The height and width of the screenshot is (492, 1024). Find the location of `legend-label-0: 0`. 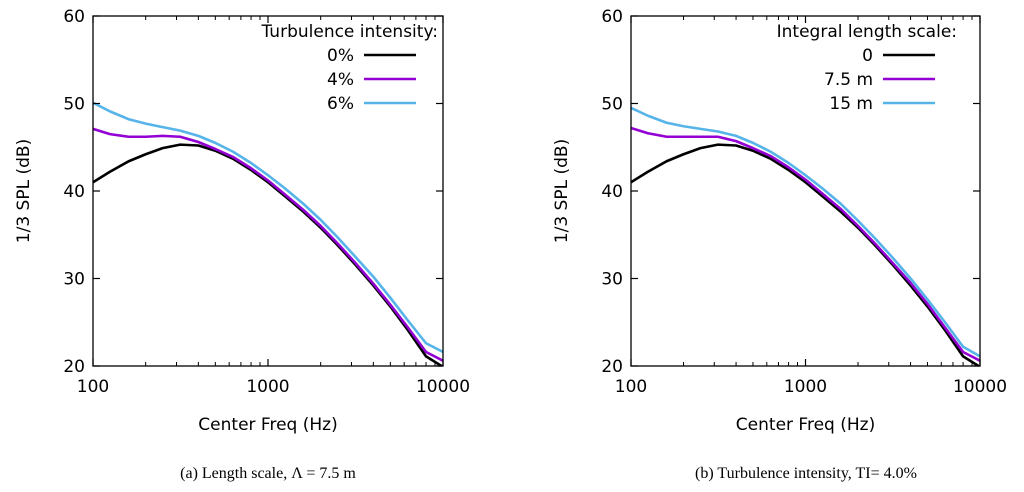

legend-label-0: 0 is located at coordinates (867, 56).